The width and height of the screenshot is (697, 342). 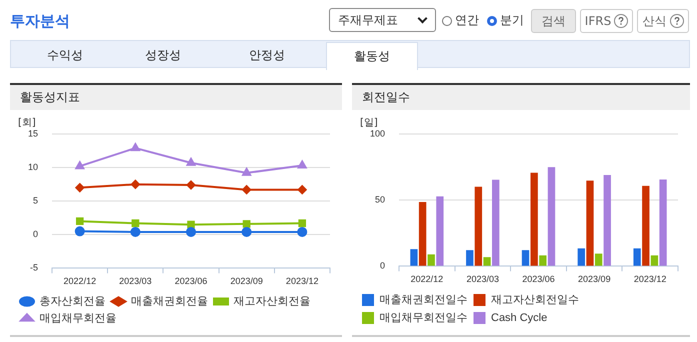 What do you see at coordinates (33, 133) in the screenshot?
I see `y-tick-label: 15` at bounding box center [33, 133].